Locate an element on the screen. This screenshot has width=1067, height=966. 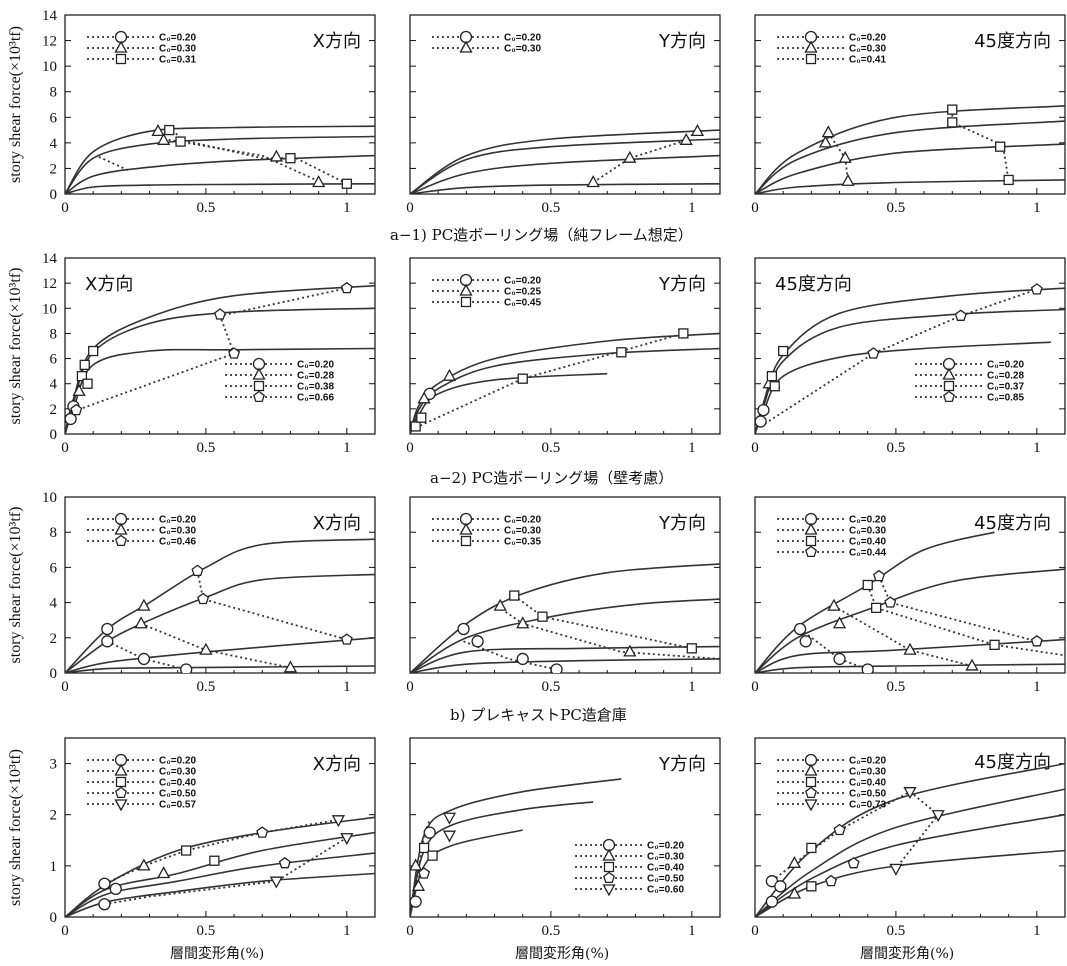
ytick-label-r1c0: 4 is located at coordinates (54, 385).